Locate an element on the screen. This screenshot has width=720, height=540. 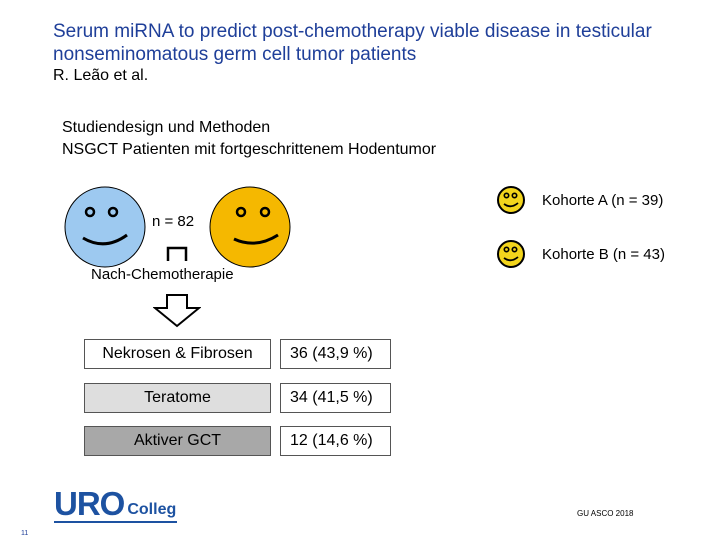
yellow-smiley-icon is located at coordinates (250, 227).